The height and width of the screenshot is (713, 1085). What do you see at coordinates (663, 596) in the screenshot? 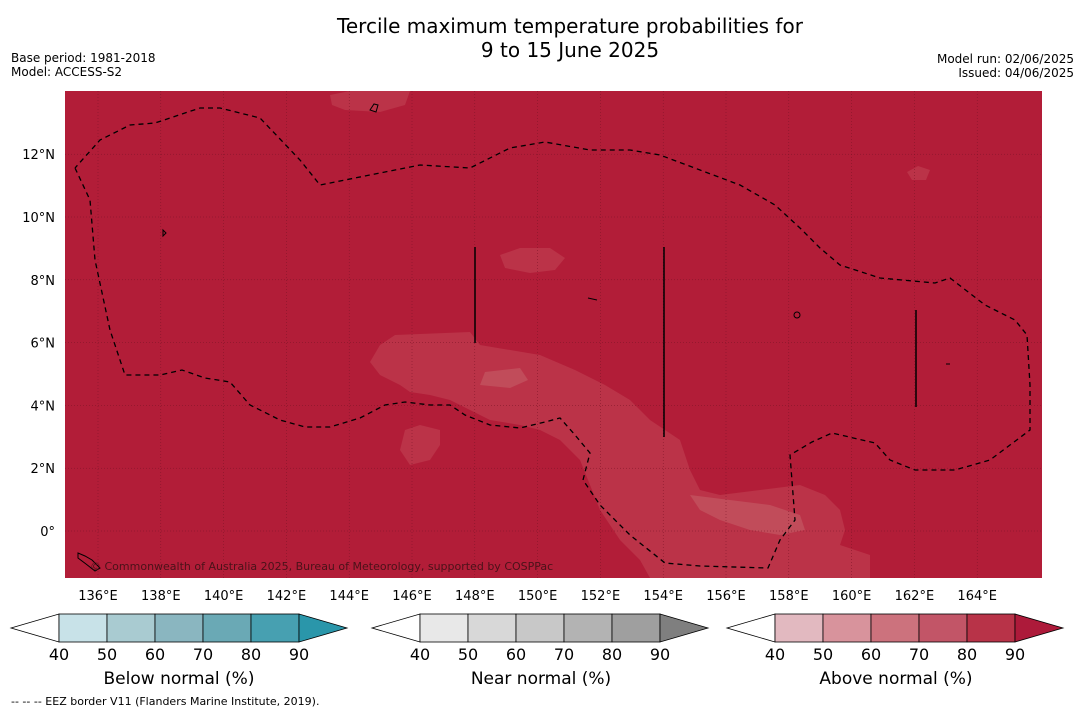
I see `lon-tick-label: 154°E` at bounding box center [663, 596].